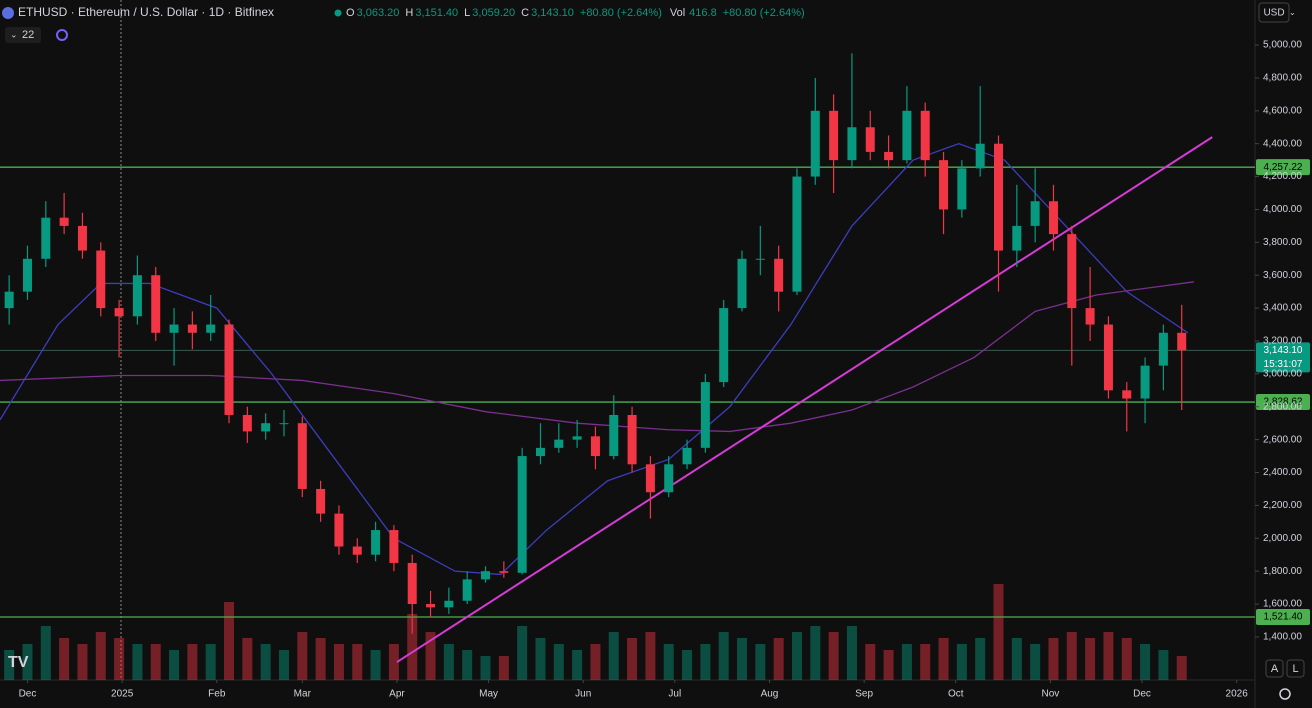 The image size is (1312, 708). I want to click on y-tick-label: 1,600.00, so click(1282, 604).